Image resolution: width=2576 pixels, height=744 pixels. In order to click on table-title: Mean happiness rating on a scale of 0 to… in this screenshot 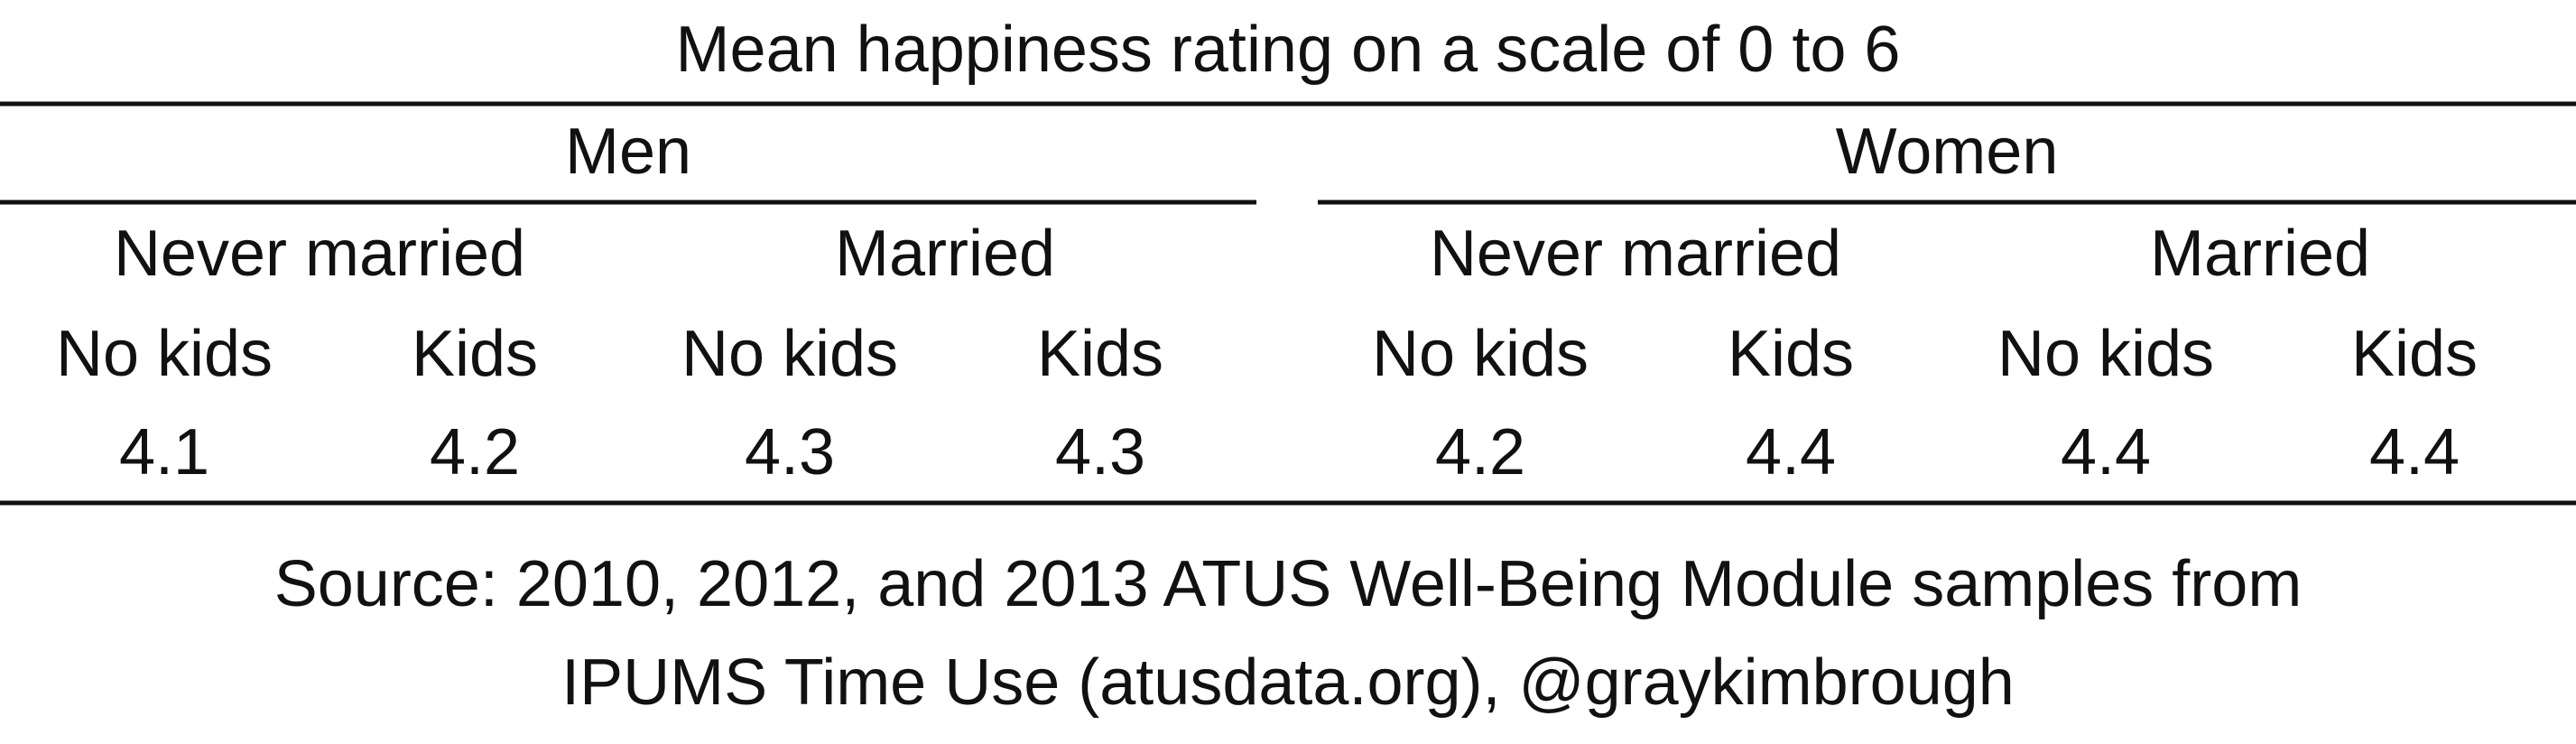, I will do `click(1288, 50)`.